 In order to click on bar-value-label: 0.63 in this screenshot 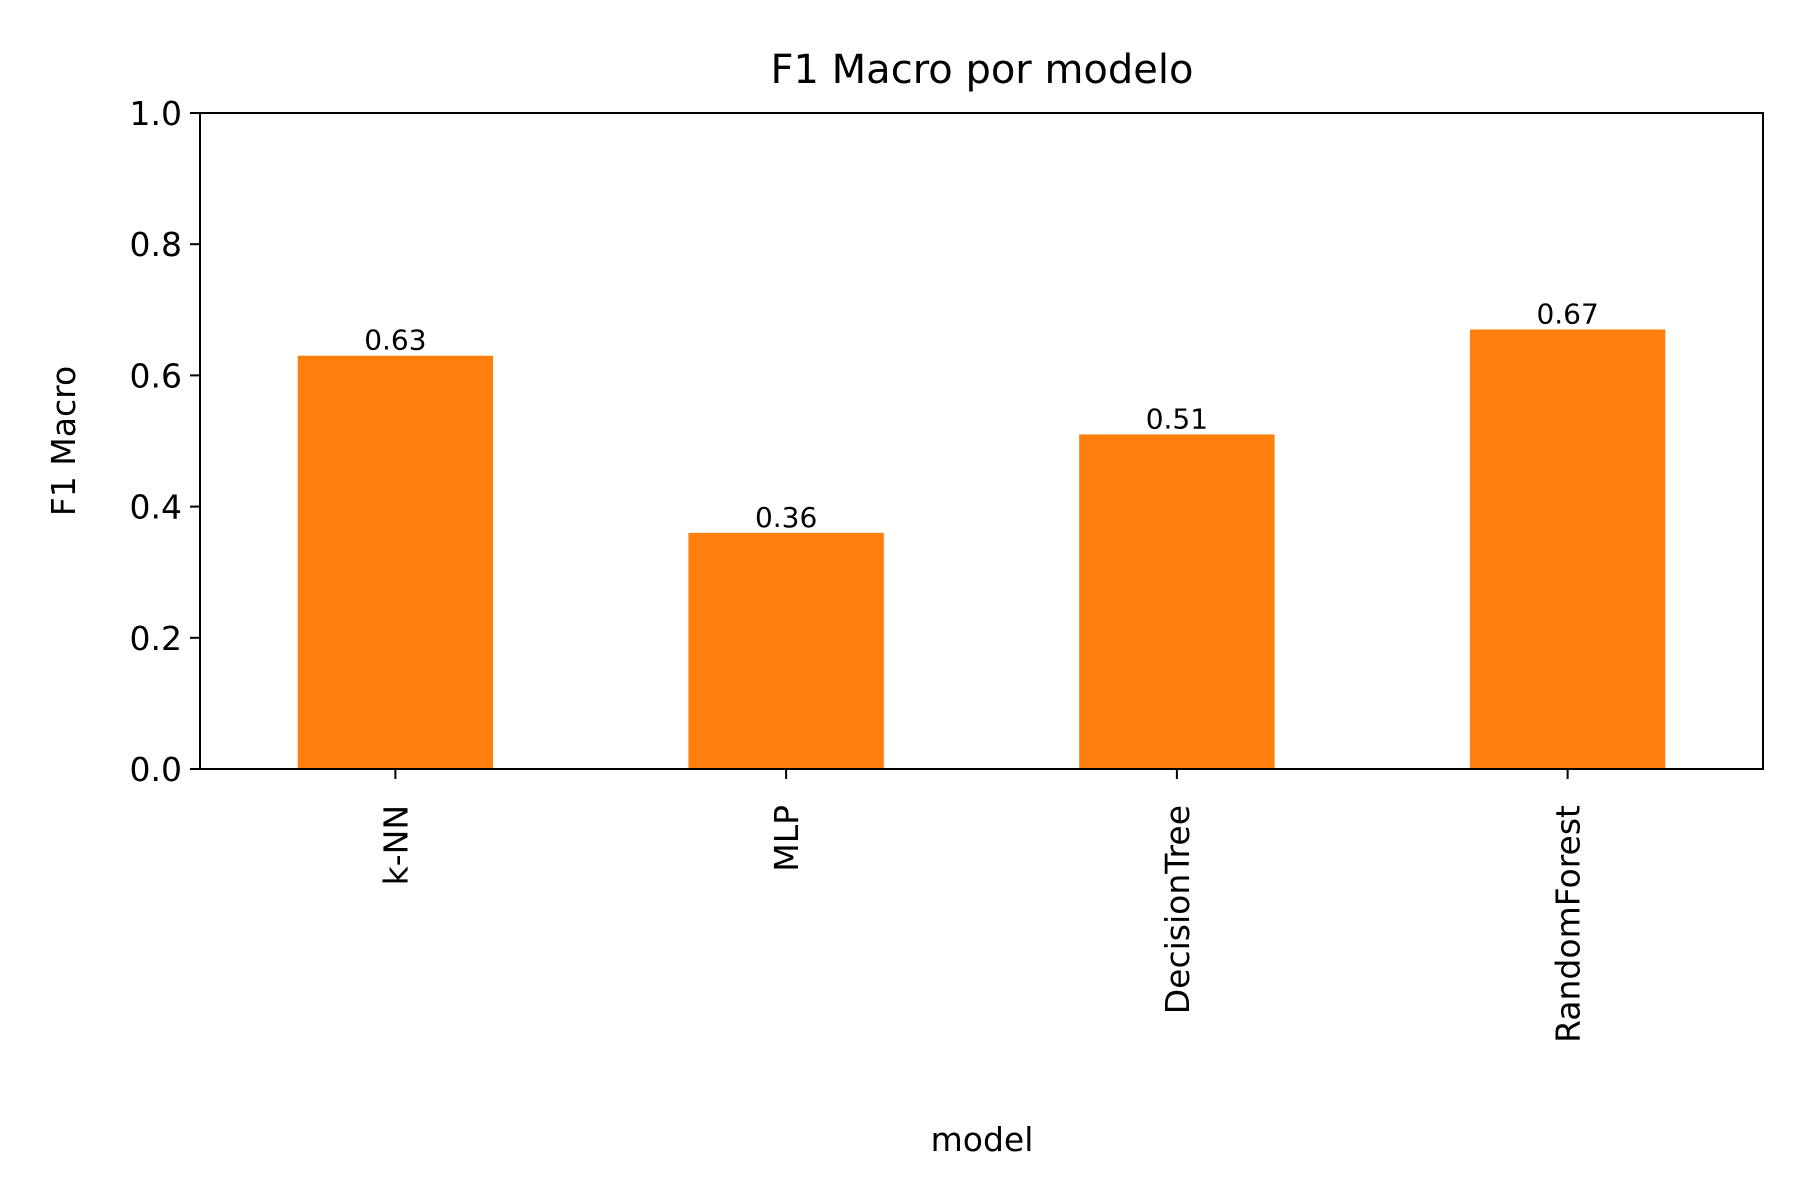, I will do `click(395, 340)`.